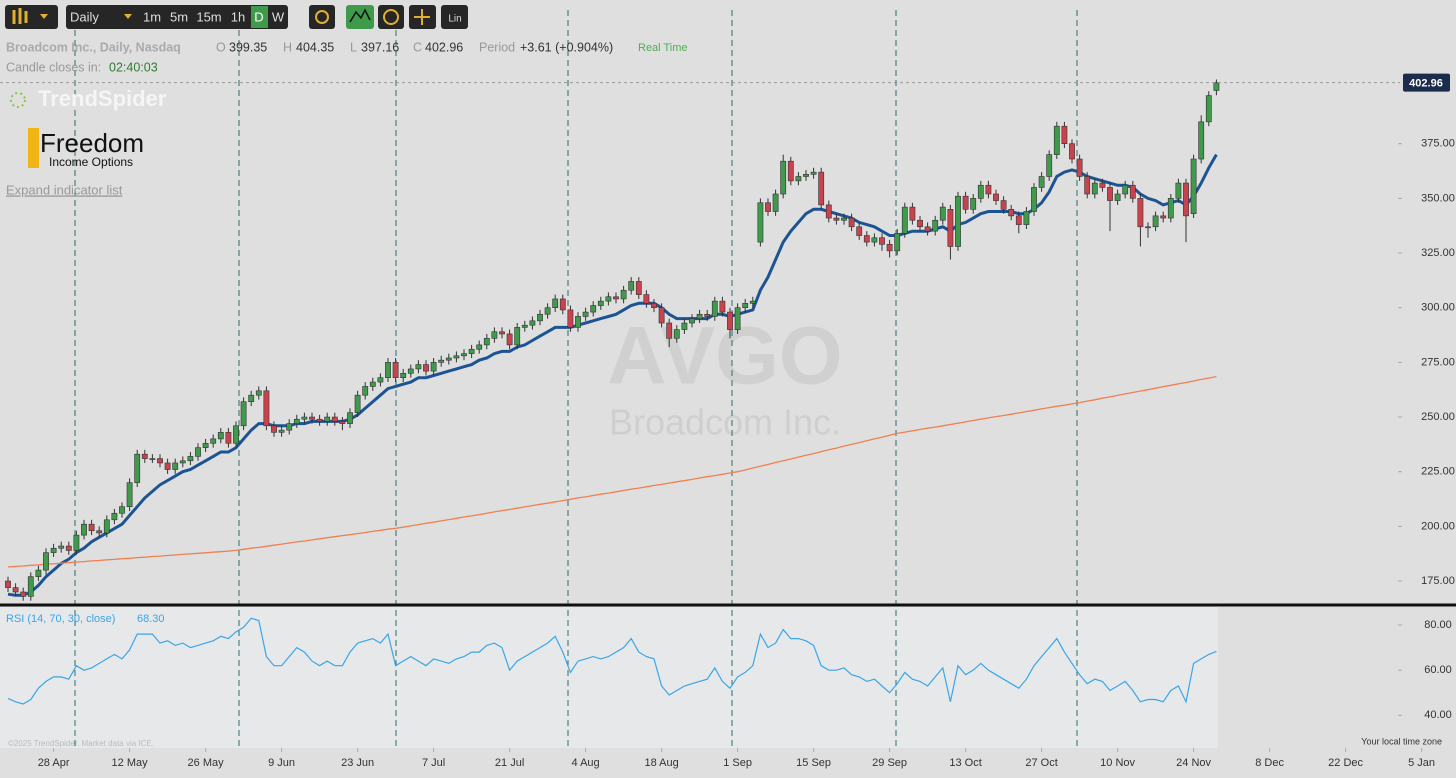  Describe the element at coordinates (586, 763) in the screenshot. I see `x-tick-label: 4 Aug` at that location.